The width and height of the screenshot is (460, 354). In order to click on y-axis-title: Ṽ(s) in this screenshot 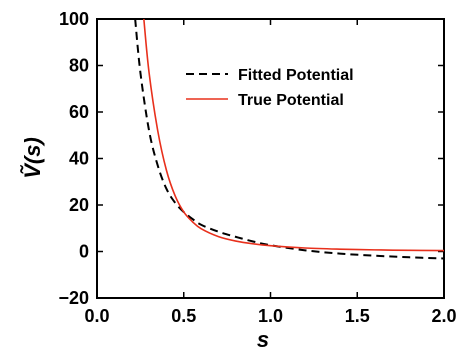, I will do `click(32, 158)`.